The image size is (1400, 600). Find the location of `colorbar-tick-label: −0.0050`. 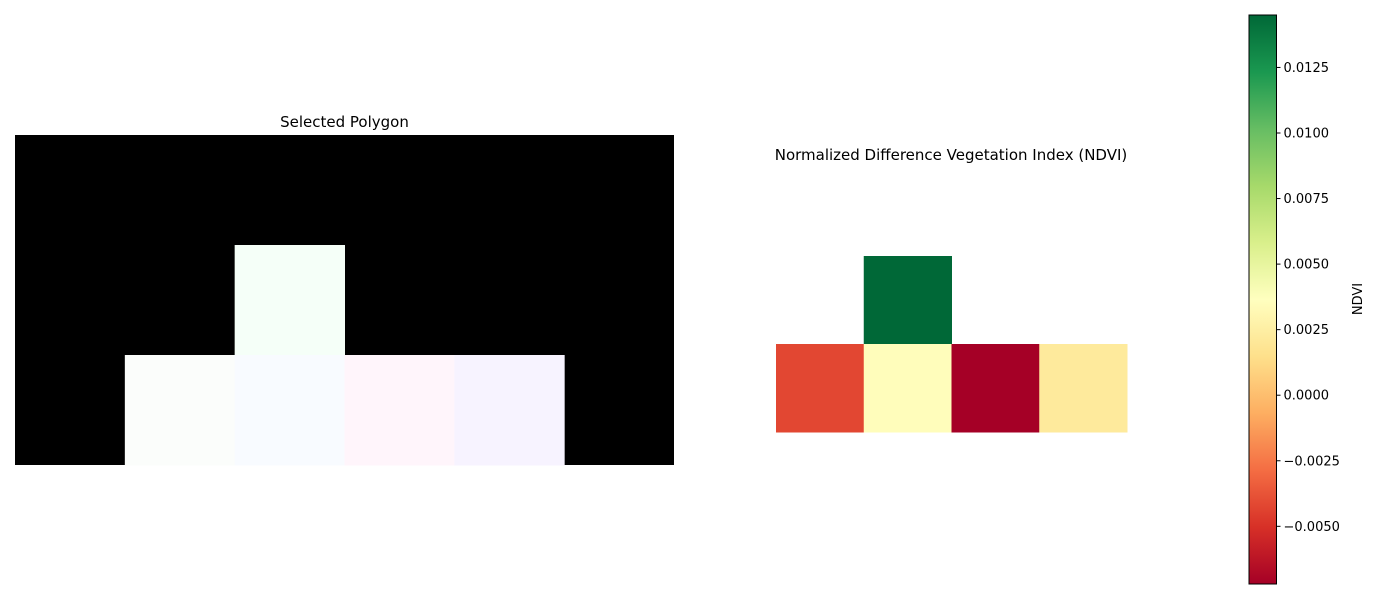

colorbar-tick-label: −0.0050 is located at coordinates (1312, 527).